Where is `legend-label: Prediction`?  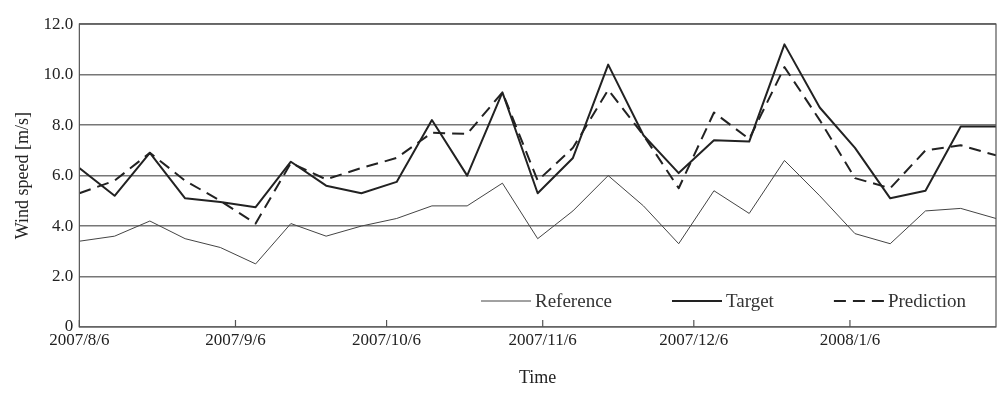 legend-label: Prediction is located at coordinates (927, 300).